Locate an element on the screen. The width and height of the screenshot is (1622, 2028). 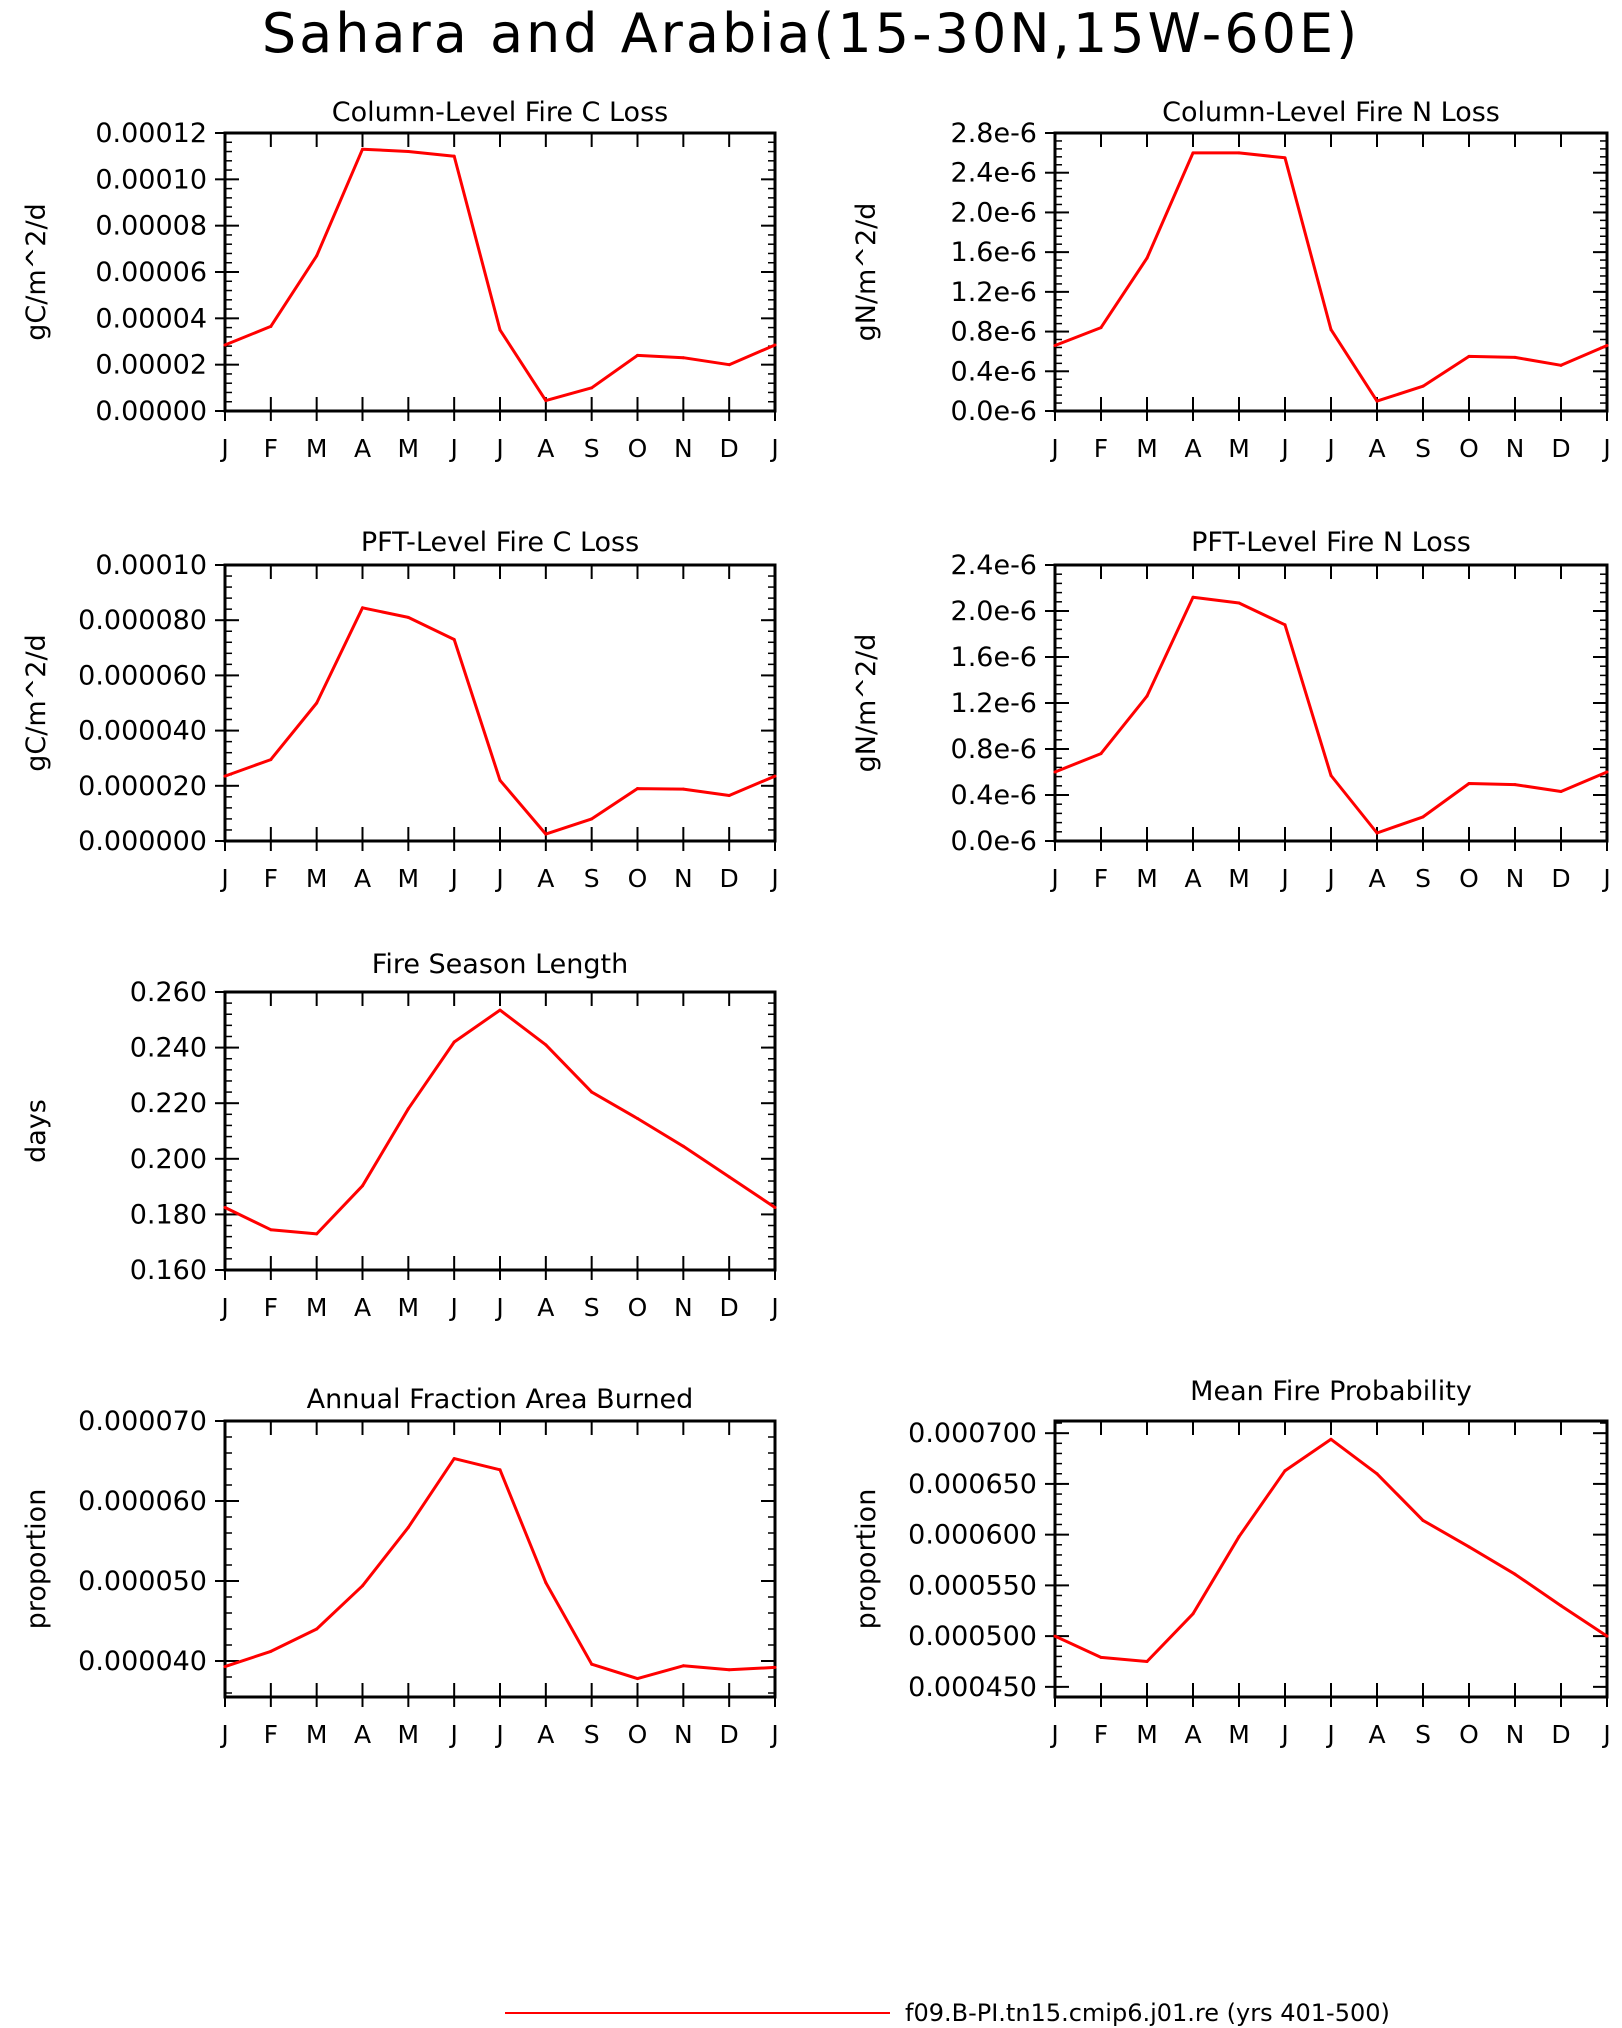
y-tick-label: 0.00012 is located at coordinates (151, 133).